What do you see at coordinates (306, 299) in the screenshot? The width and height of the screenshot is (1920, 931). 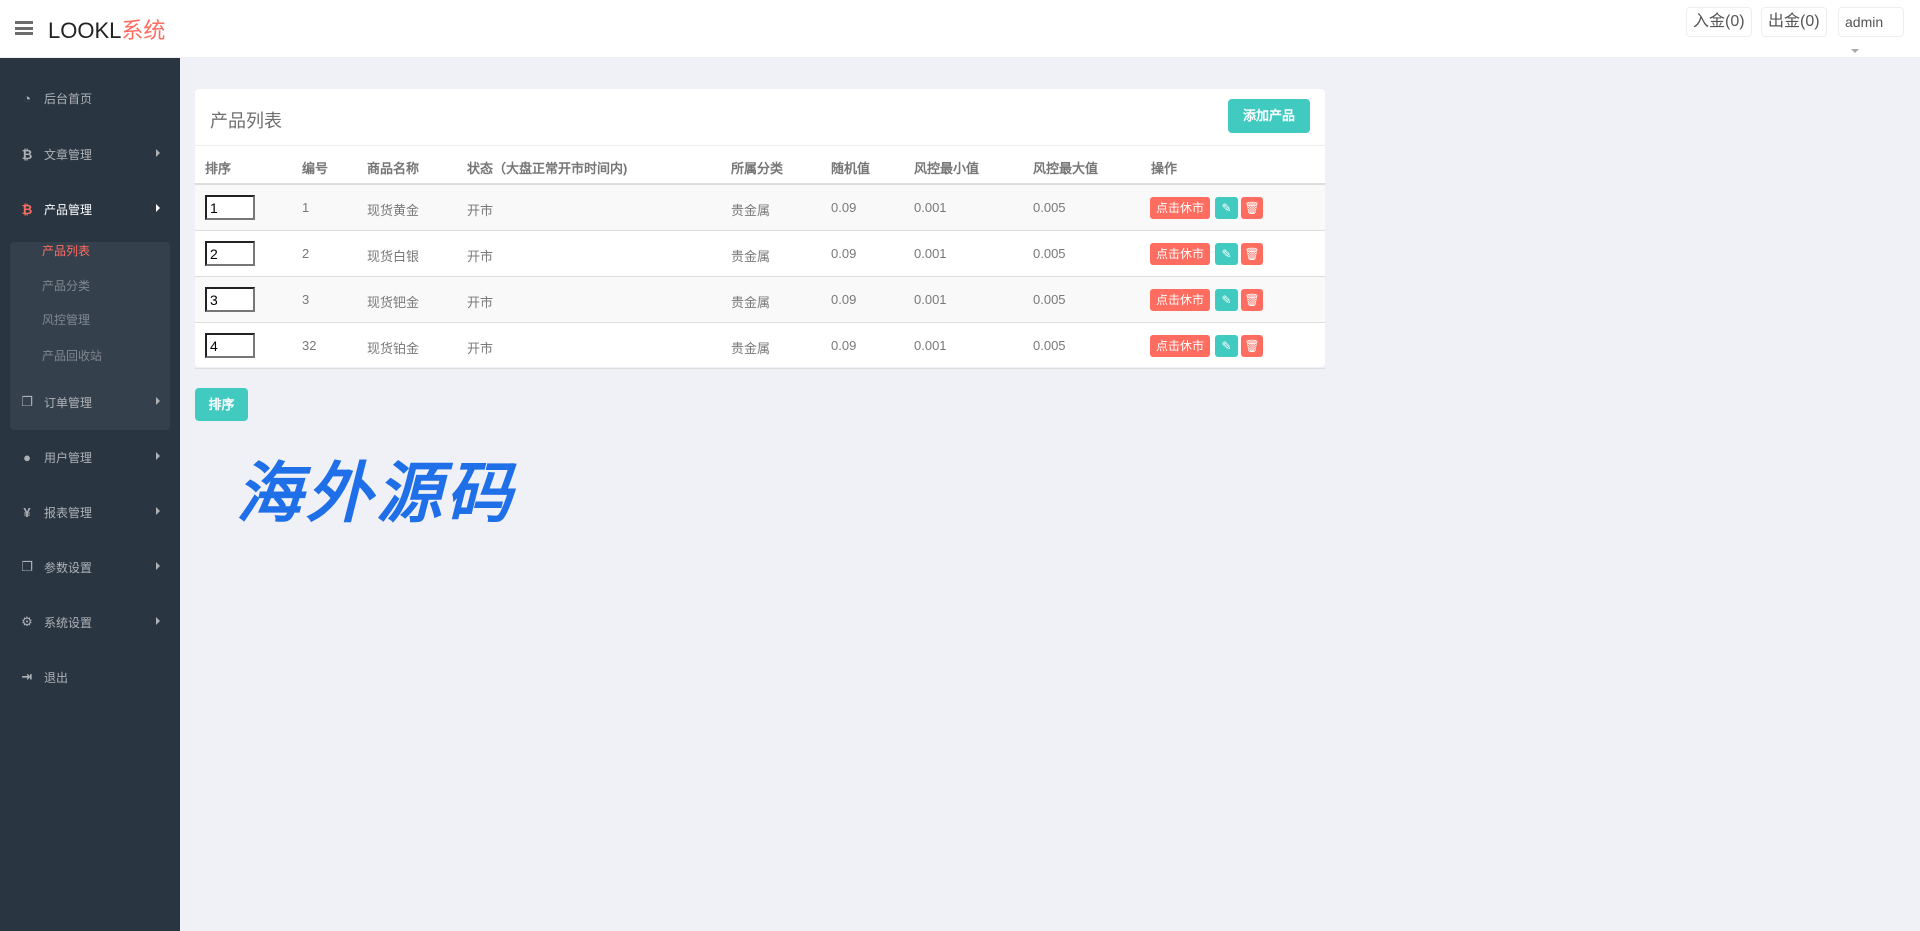 I see `product-id: 3` at bounding box center [306, 299].